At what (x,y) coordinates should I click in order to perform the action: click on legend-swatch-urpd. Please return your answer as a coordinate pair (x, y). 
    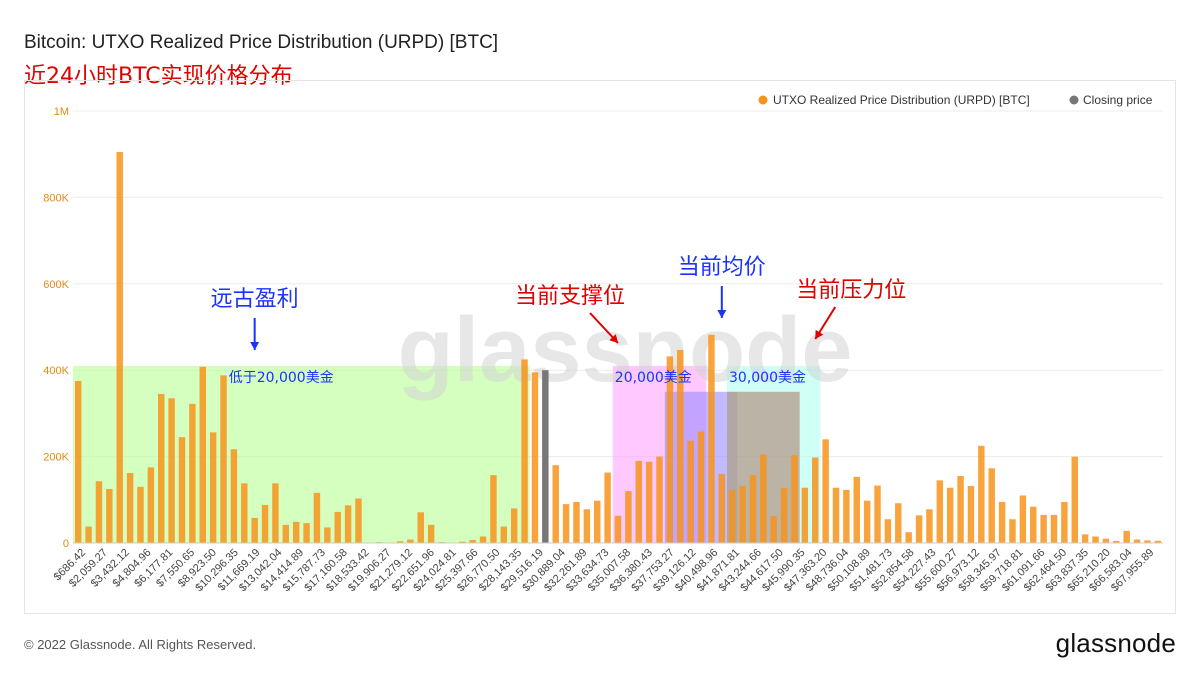
    Looking at the image, I should click on (763, 100).